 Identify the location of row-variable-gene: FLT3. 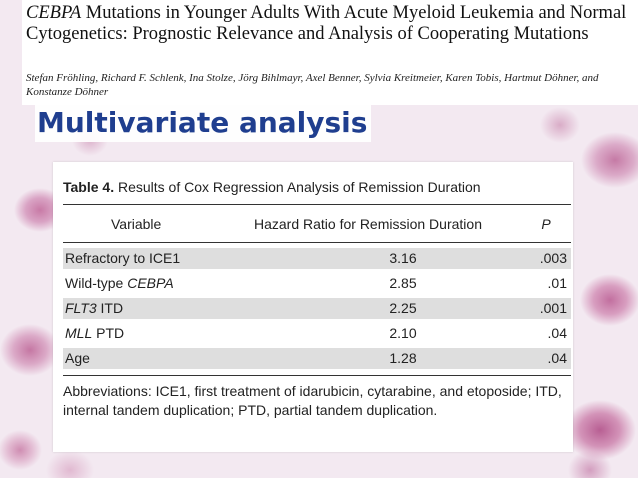
(81, 308).